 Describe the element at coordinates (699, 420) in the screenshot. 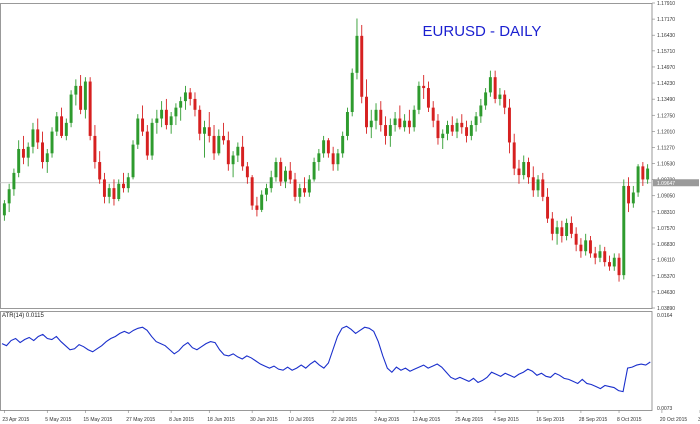

I see `date-tick-label: 30 Oct 2015` at that location.